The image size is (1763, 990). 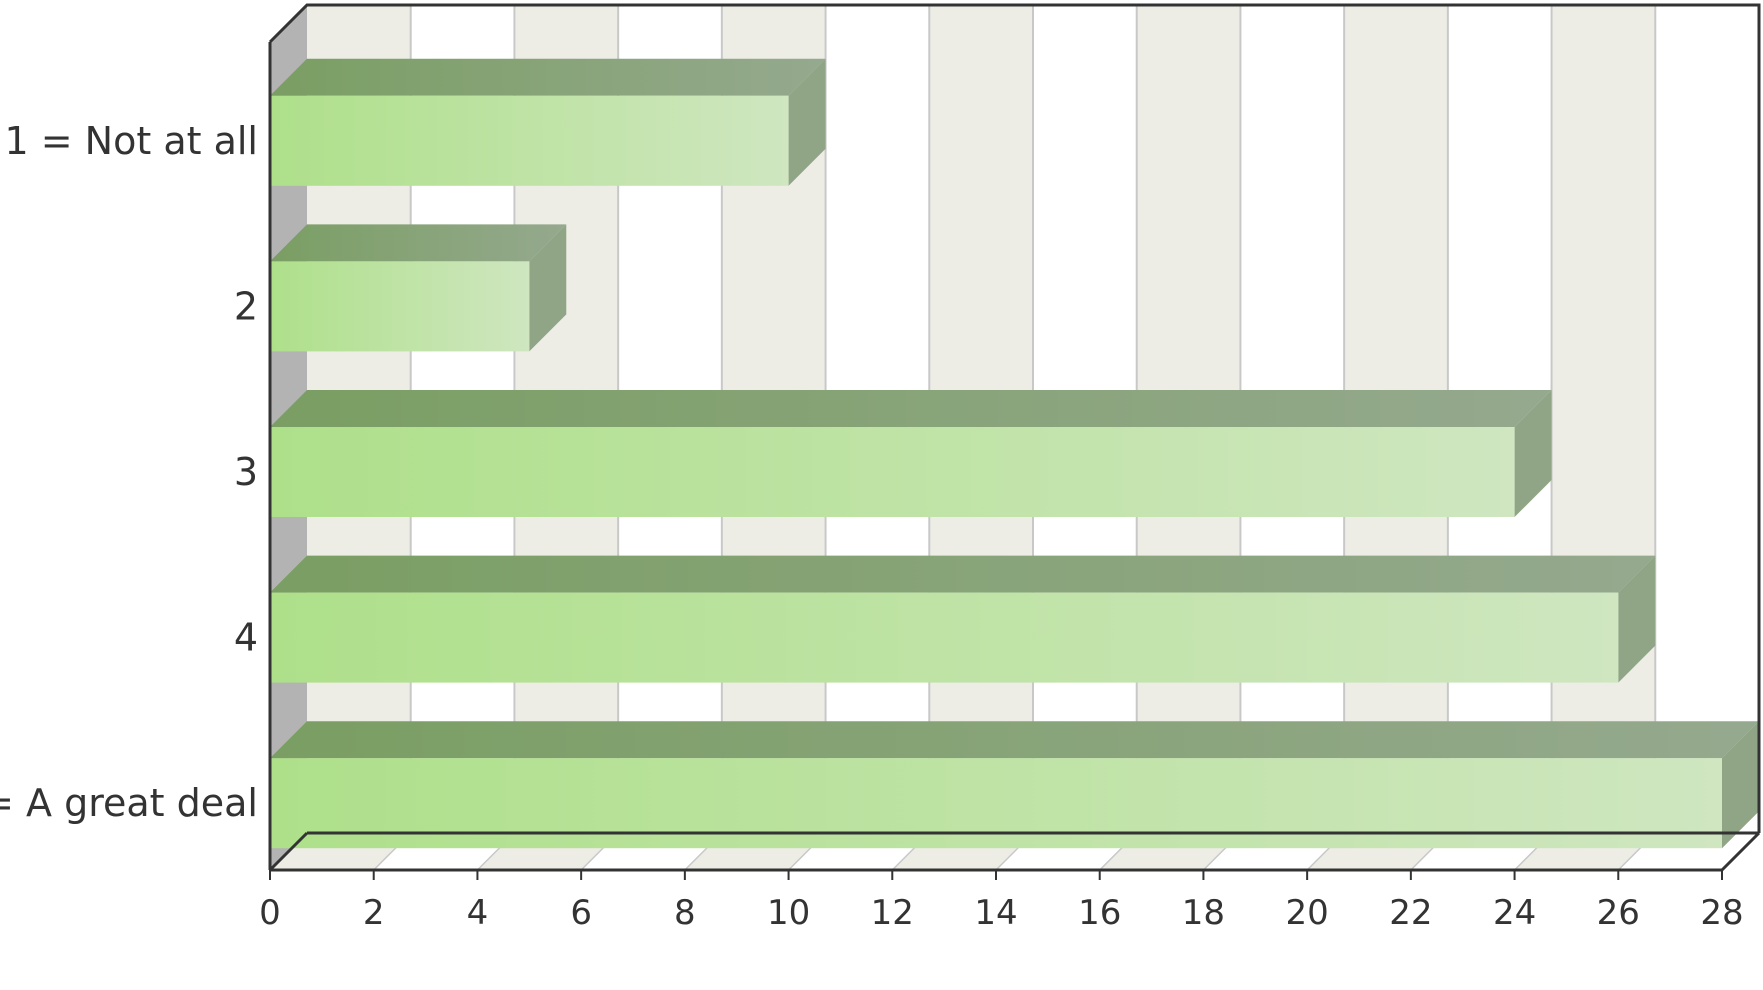 I want to click on x-tick-label: 4, so click(x=478, y=913).